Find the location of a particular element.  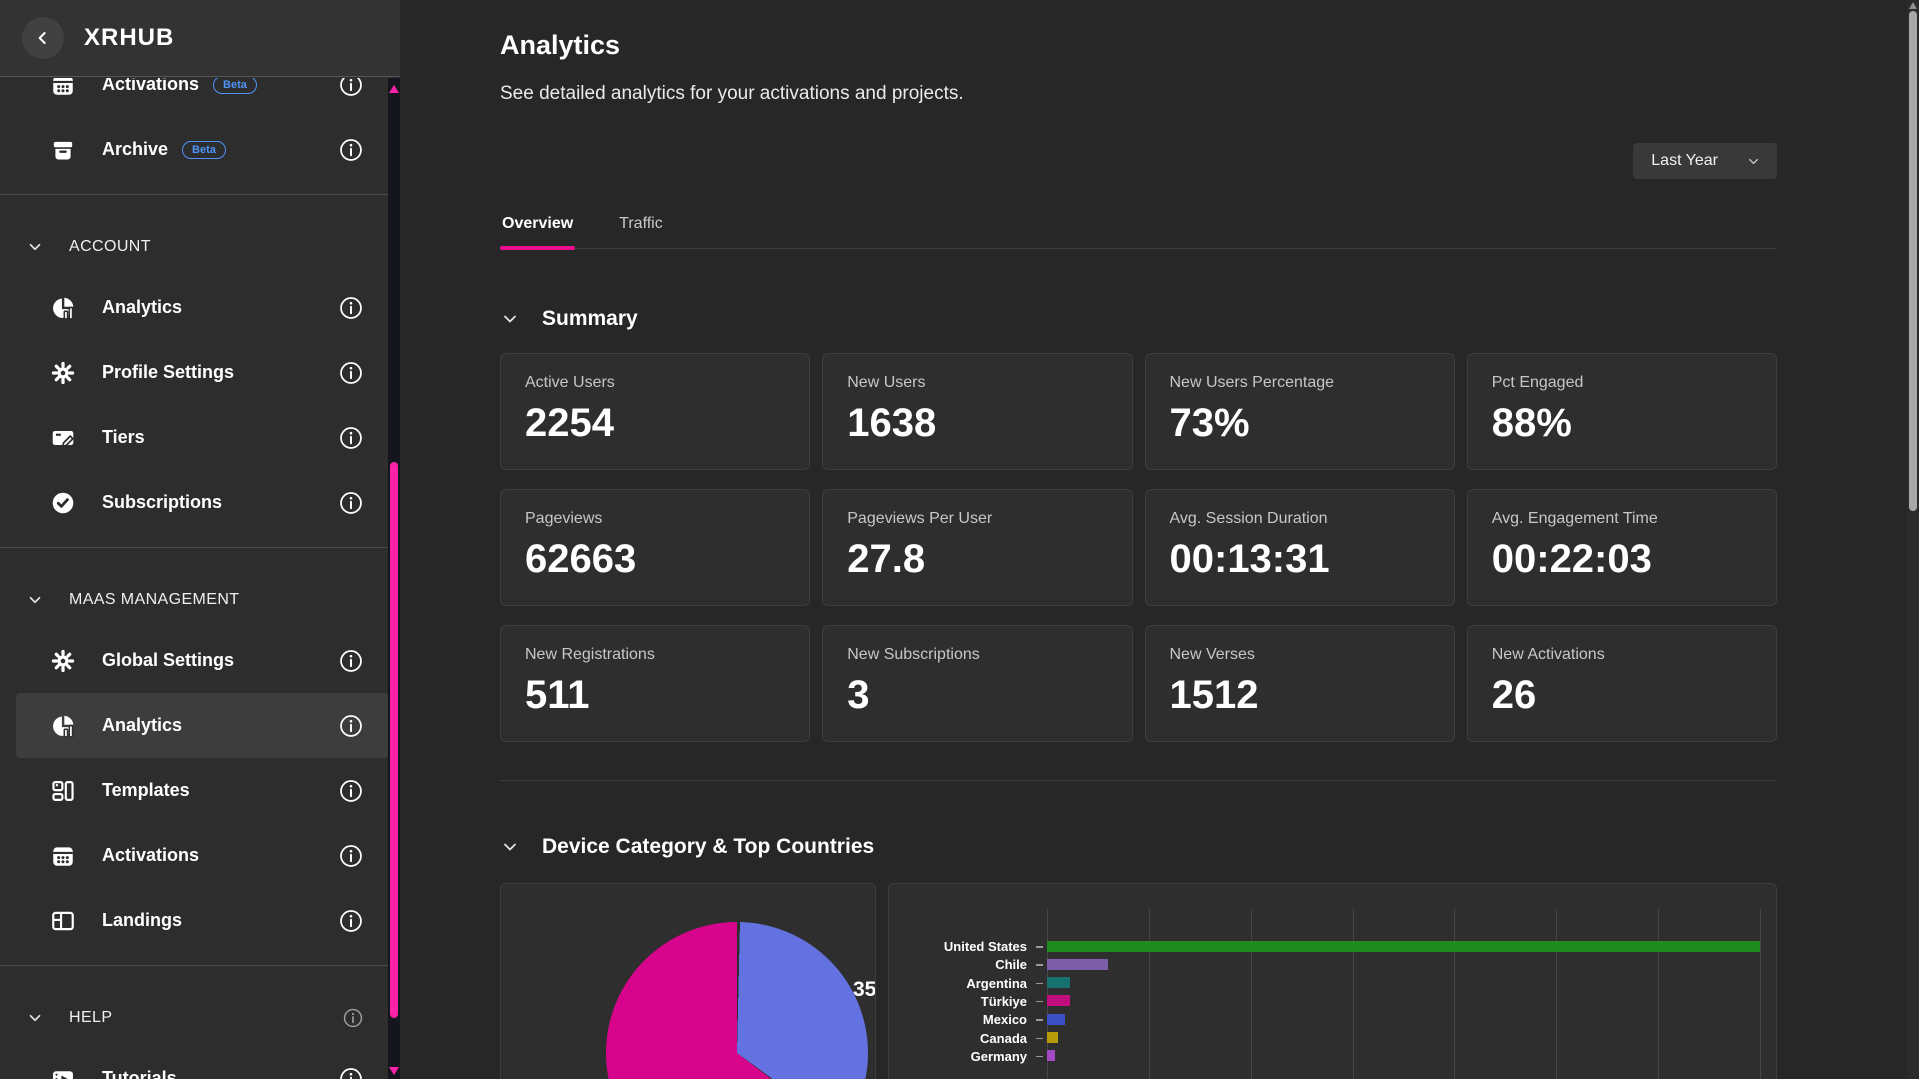

card-value: 00:13:31 is located at coordinates (1249, 559).